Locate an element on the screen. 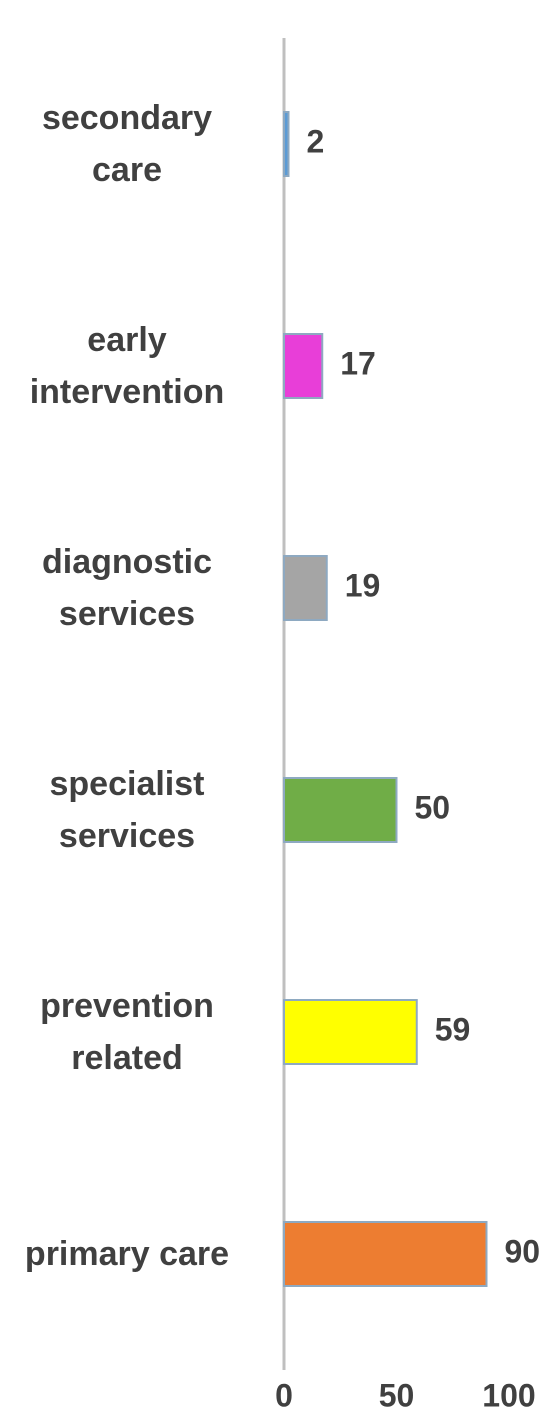  category-label: diagnostic services is located at coordinates (127, 588).